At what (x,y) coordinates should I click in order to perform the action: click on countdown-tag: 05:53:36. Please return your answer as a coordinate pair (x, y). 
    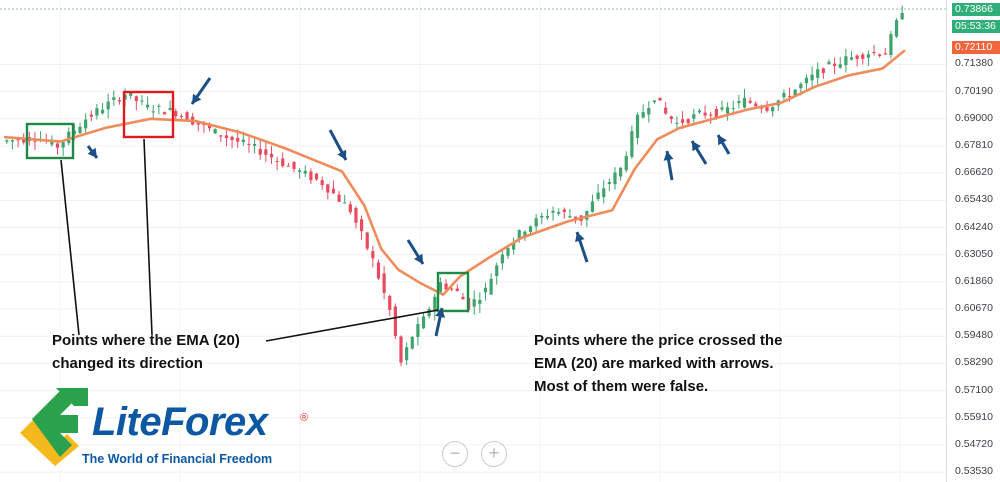
    Looking at the image, I should click on (976, 26).